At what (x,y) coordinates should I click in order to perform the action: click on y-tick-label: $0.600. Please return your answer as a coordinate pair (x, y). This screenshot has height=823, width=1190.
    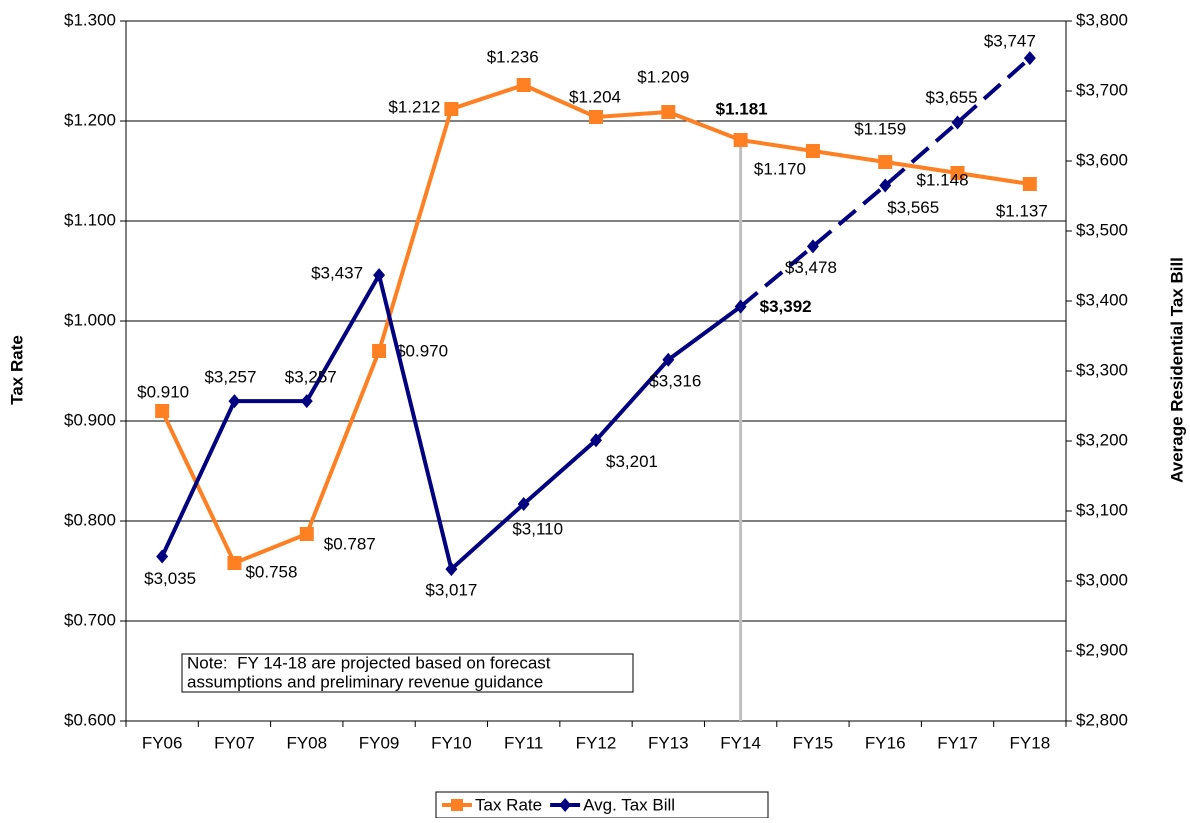
    Looking at the image, I should click on (90, 719).